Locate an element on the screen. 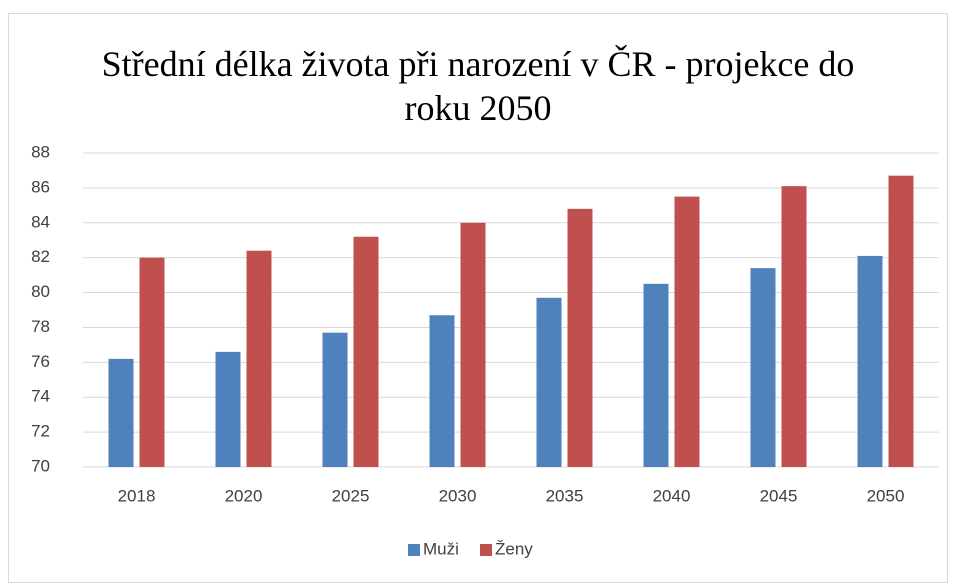 The height and width of the screenshot is (583, 956). y-tick-label: 74 is located at coordinates (40, 396).